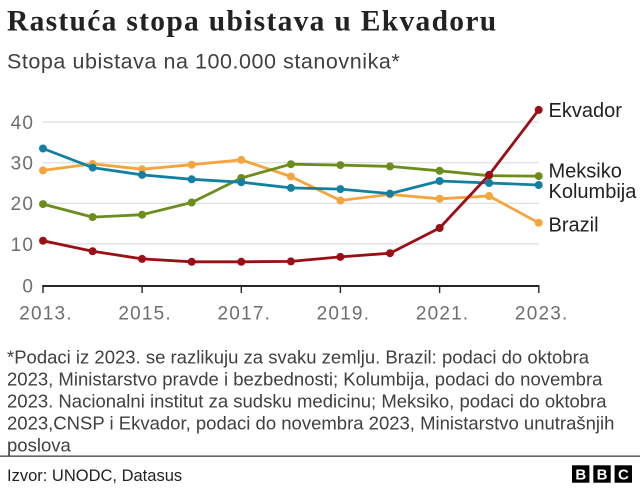 The width and height of the screenshot is (640, 498). Describe the element at coordinates (23, 204) in the screenshot. I see `svg-text: 20` at that location.